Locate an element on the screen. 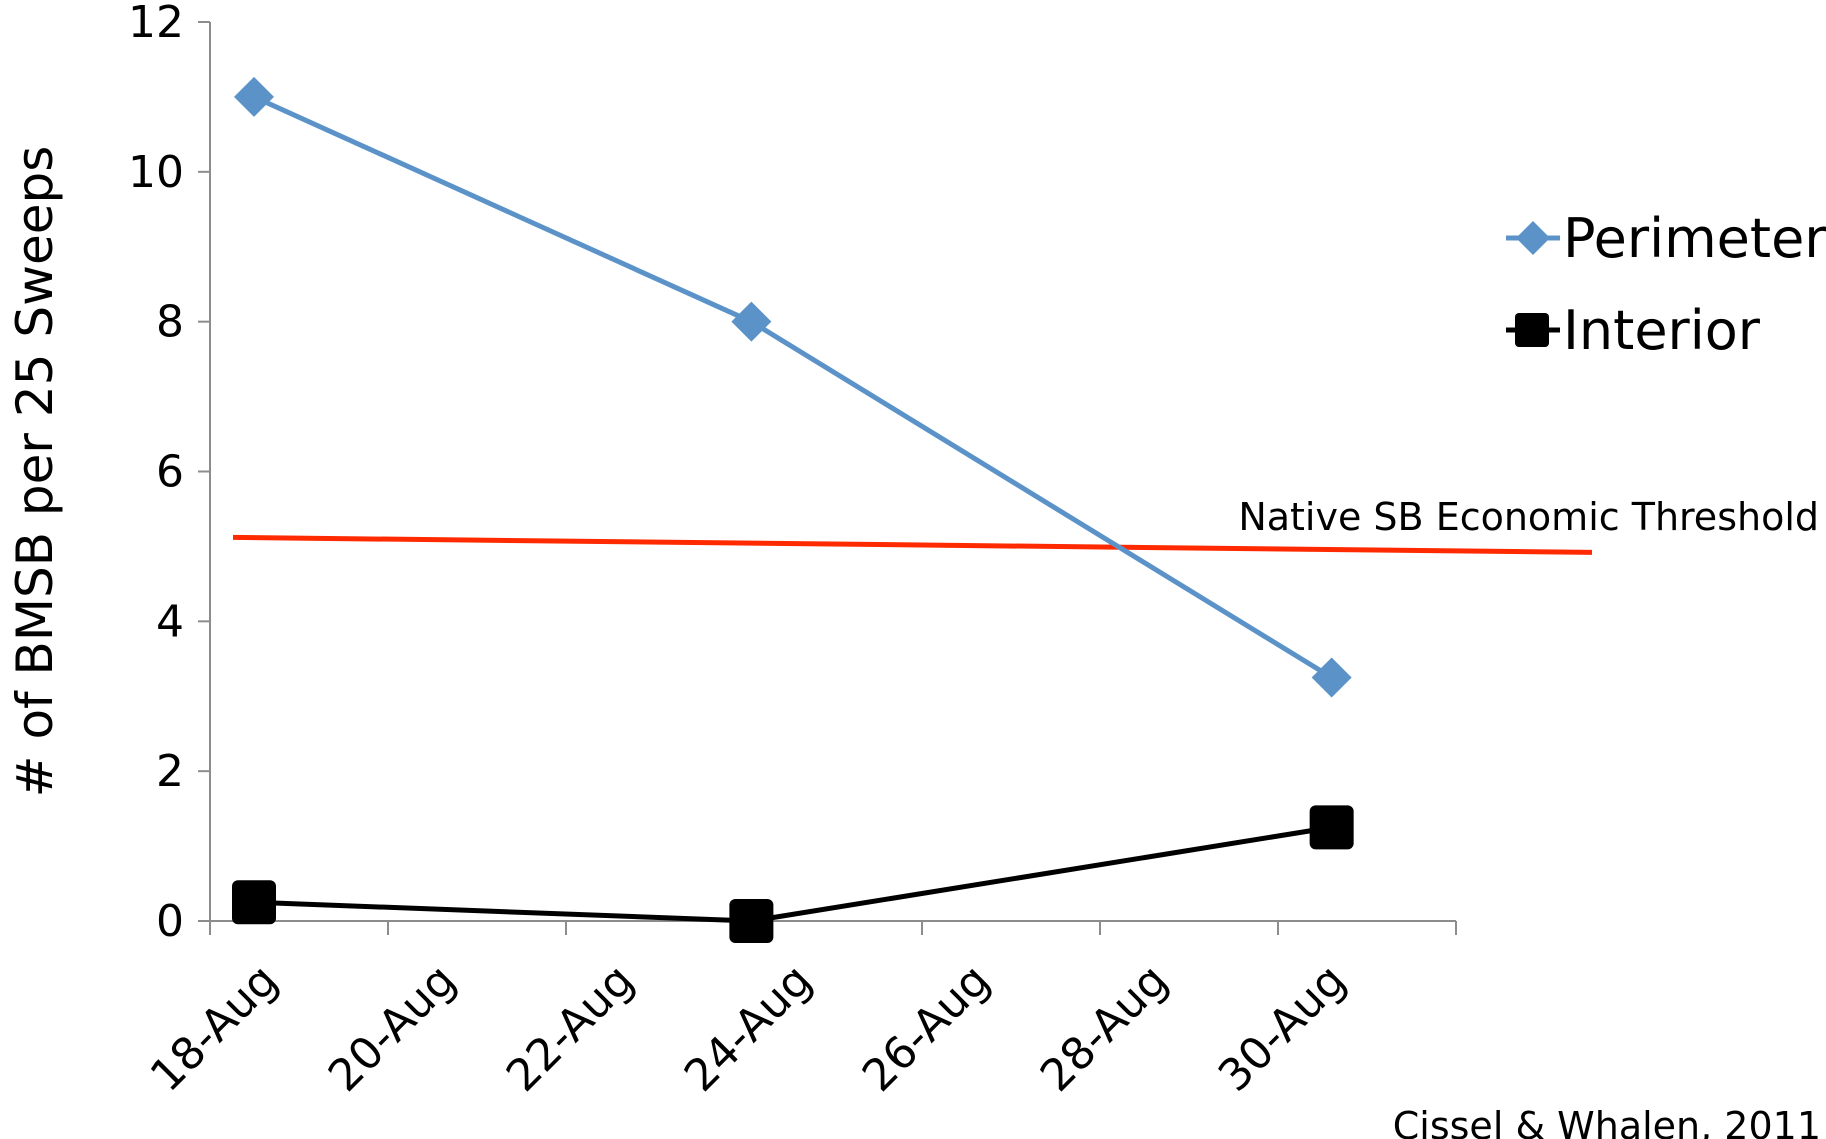 Image resolution: width=1826 pixels, height=1139 pixels. x-tick-label: 26-Aug is located at coordinates (926, 1028).